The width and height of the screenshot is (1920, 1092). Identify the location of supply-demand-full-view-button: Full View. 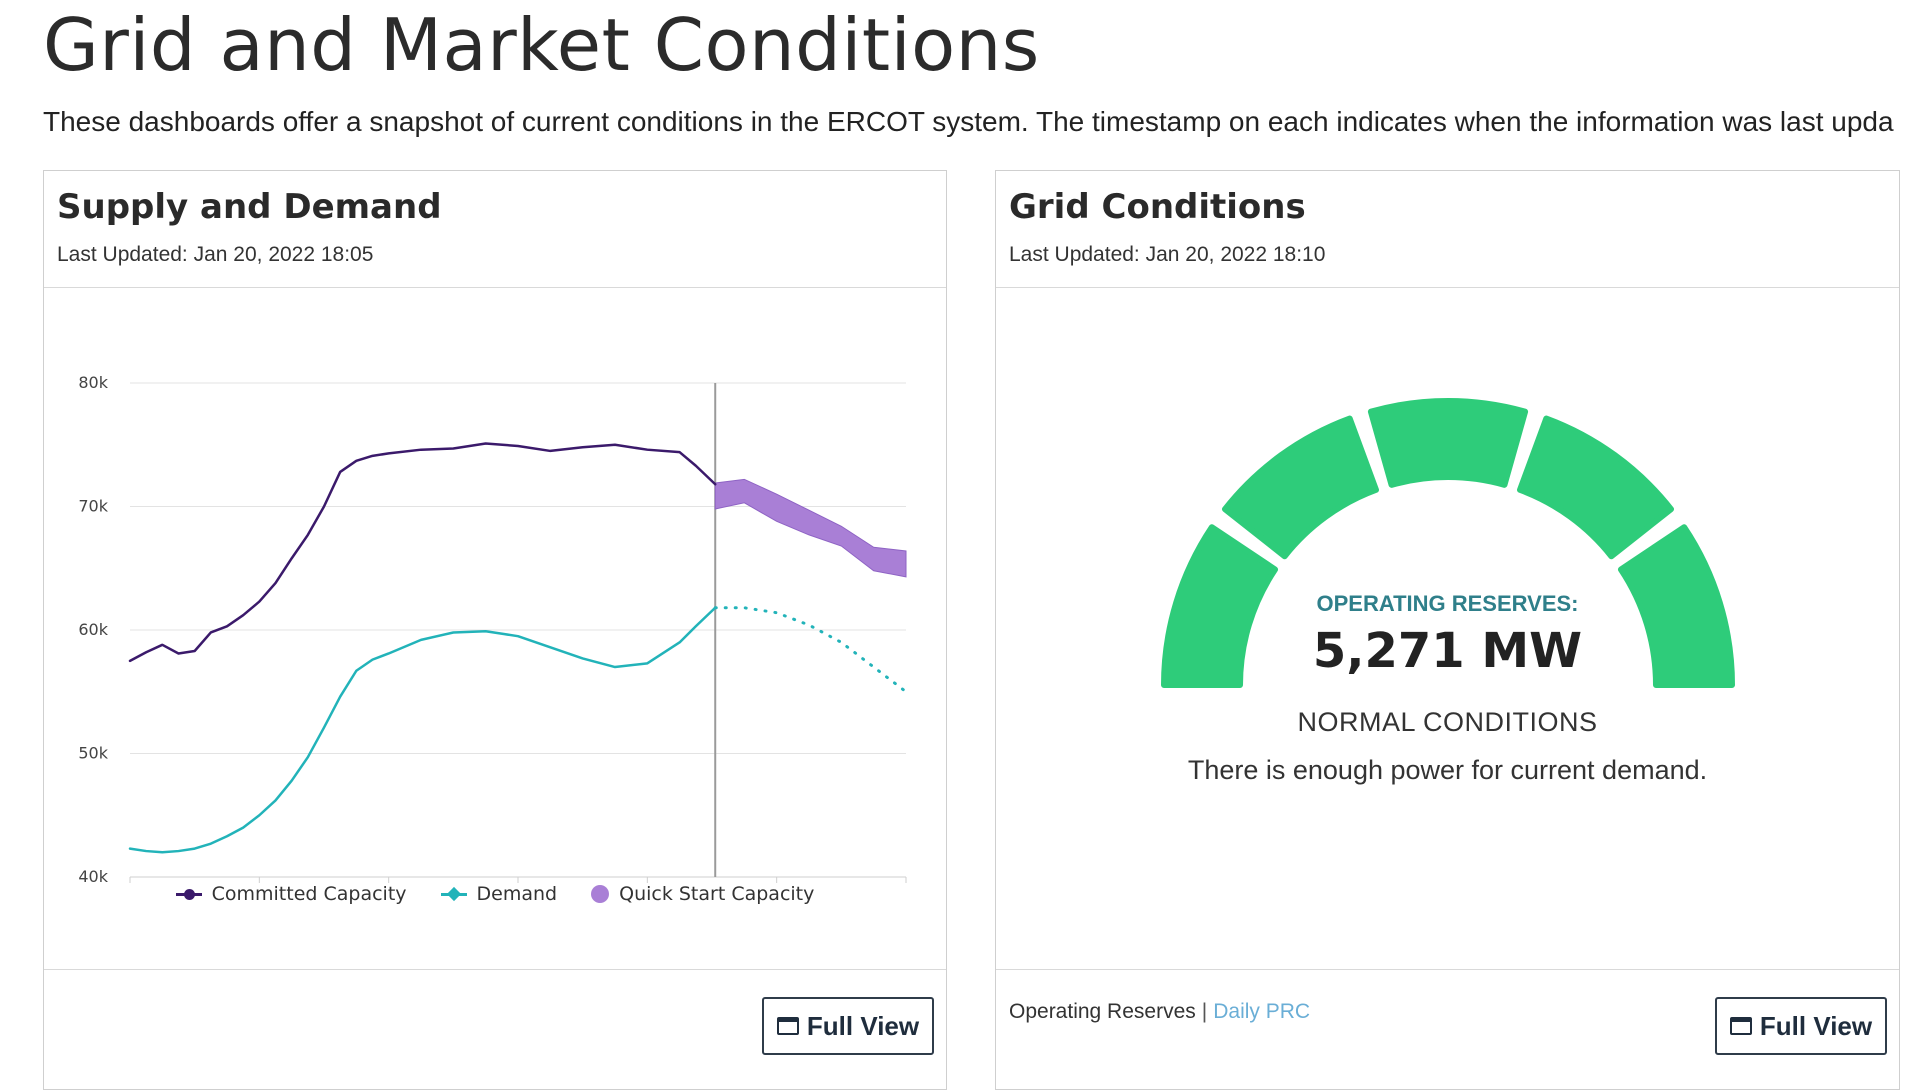
(848, 1026).